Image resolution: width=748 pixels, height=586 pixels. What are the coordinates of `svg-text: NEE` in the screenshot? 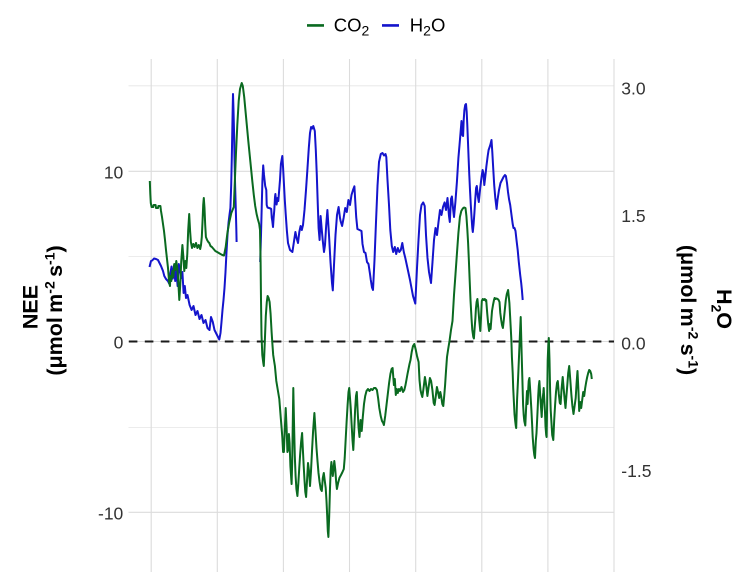 It's located at (30, 307).